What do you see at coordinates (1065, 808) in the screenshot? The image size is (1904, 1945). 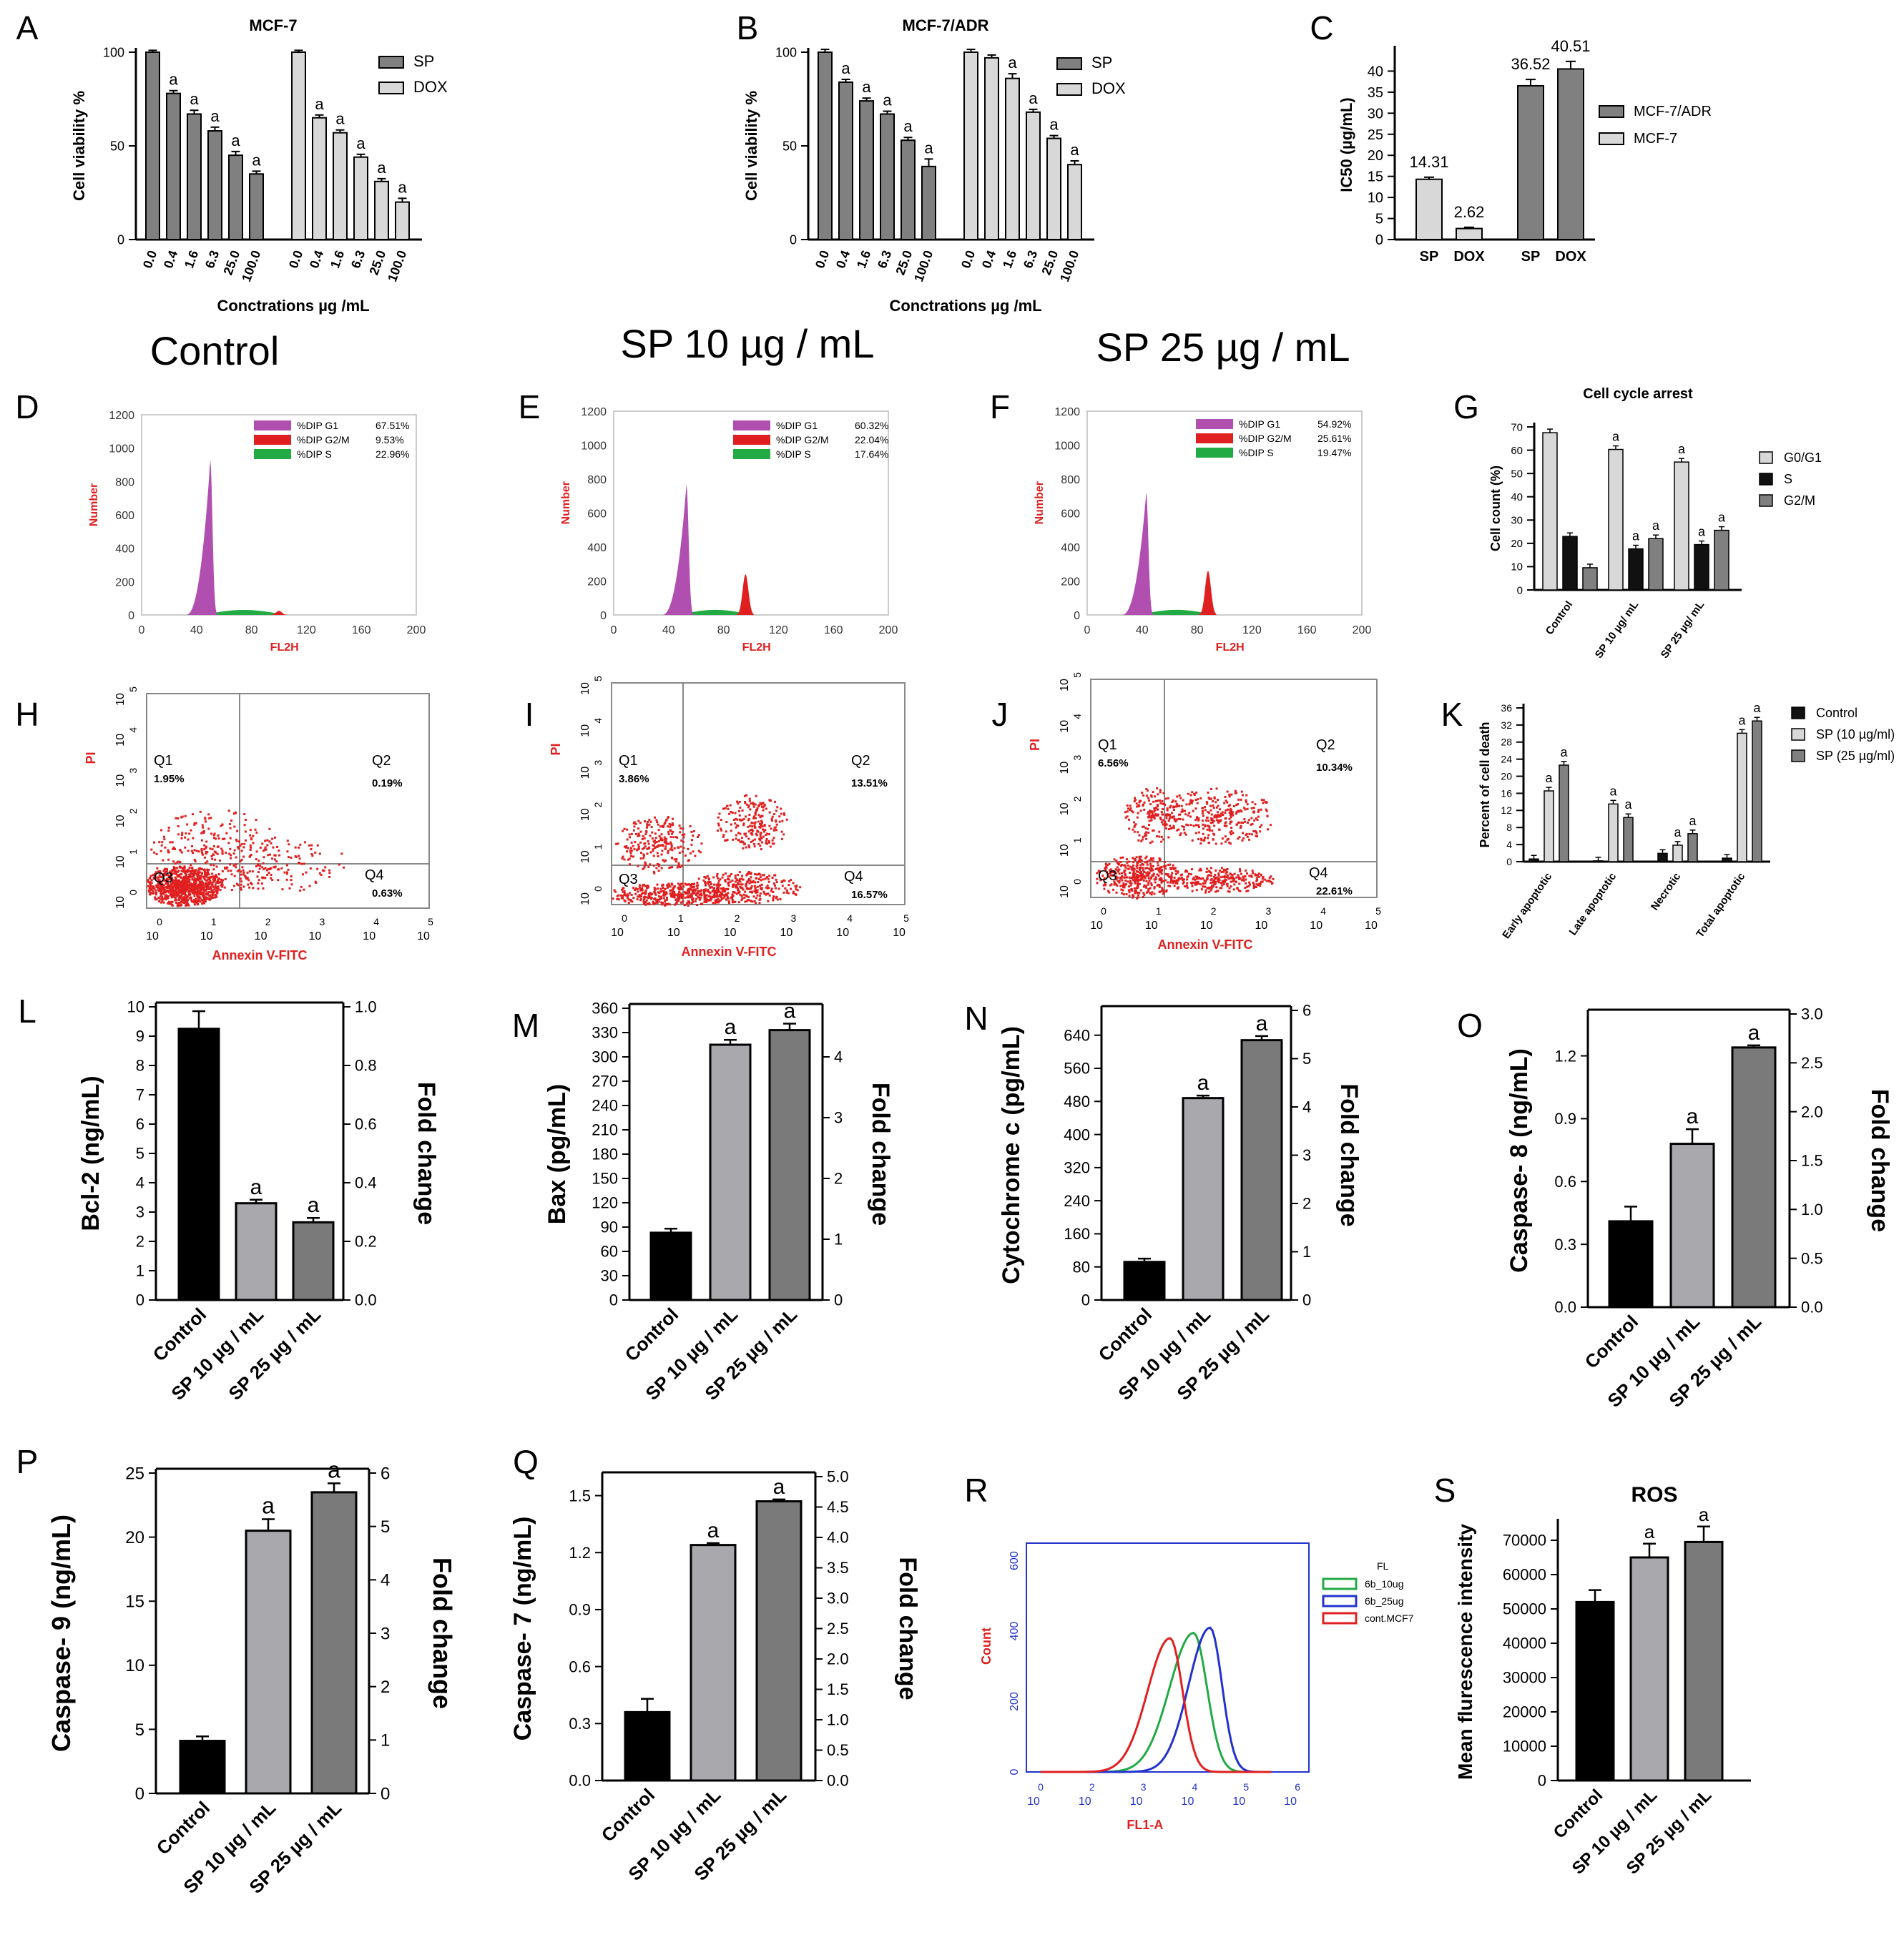 I see `y-tick-base: 10` at bounding box center [1065, 808].